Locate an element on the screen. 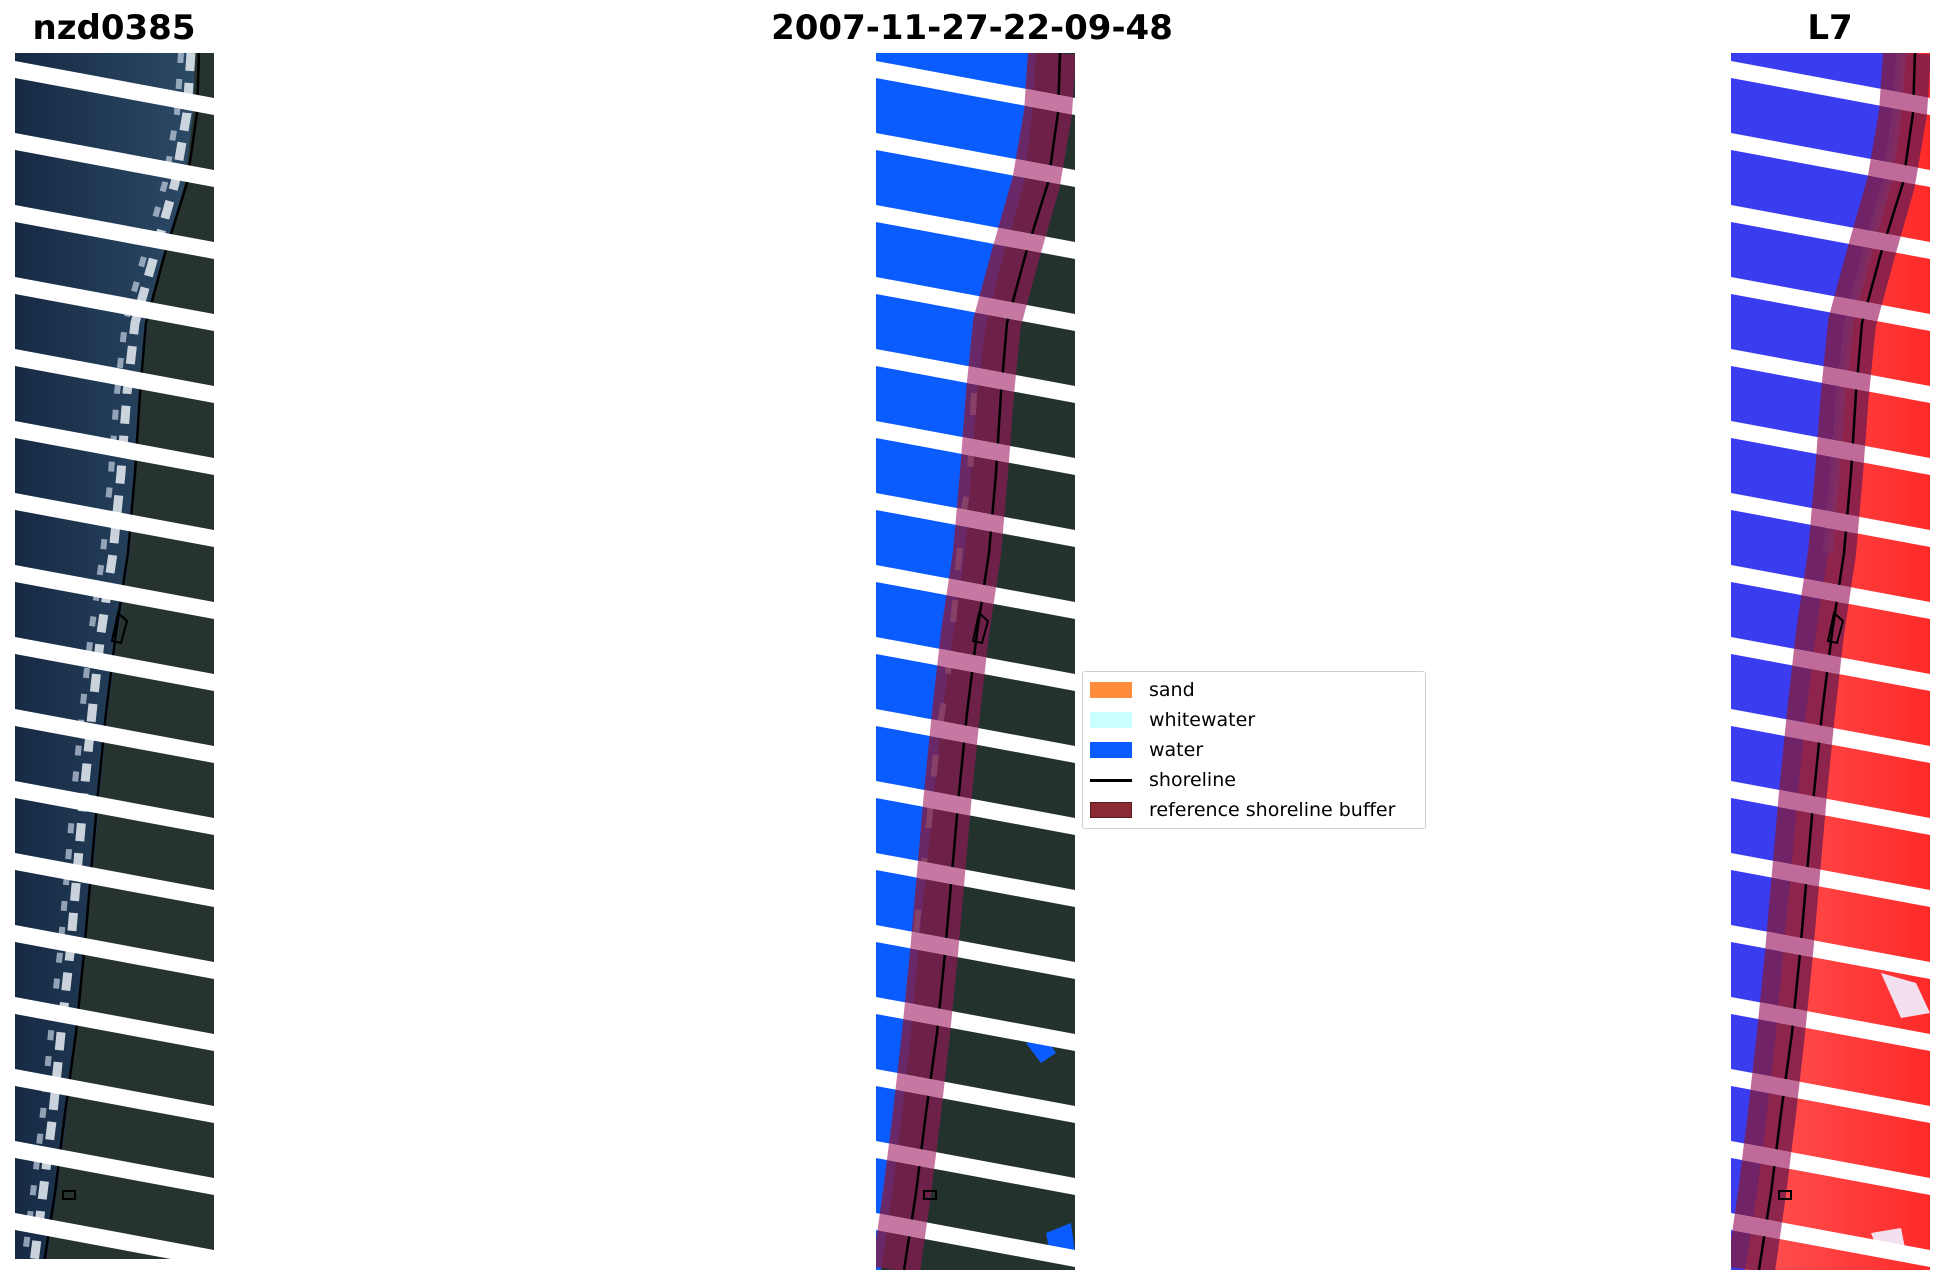 This screenshot has height=1283, width=1943. legend-label-whitewater: whitewater is located at coordinates (1202, 720).